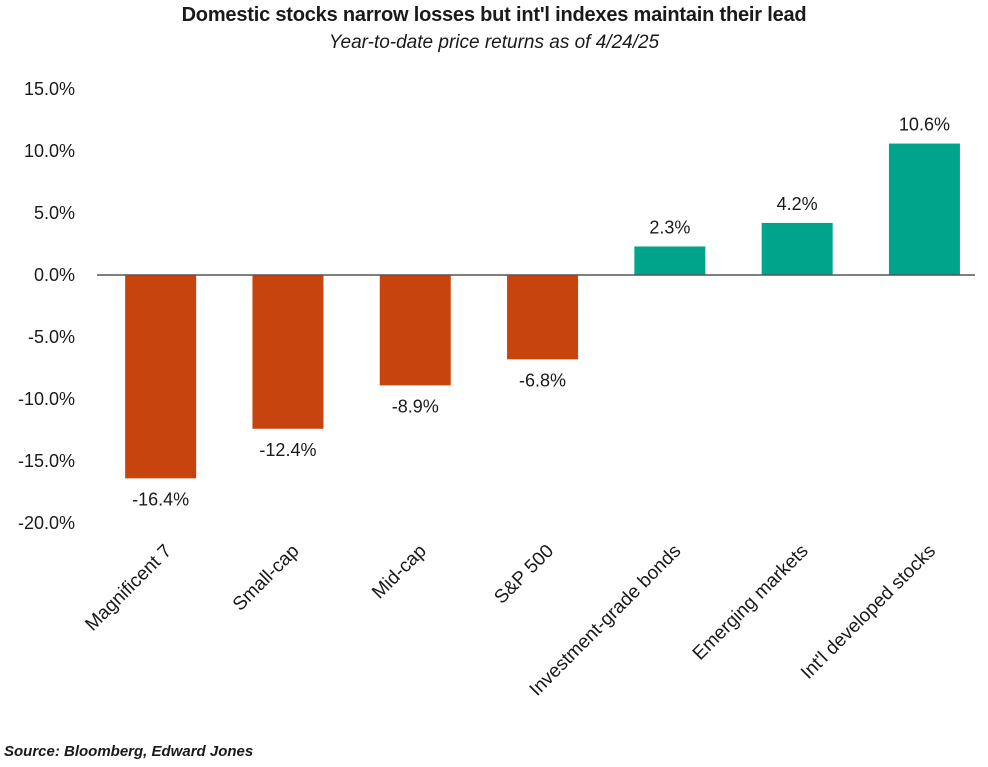 The height and width of the screenshot is (767, 988). I want to click on x-category-label: Emerging markets, so click(751, 603).